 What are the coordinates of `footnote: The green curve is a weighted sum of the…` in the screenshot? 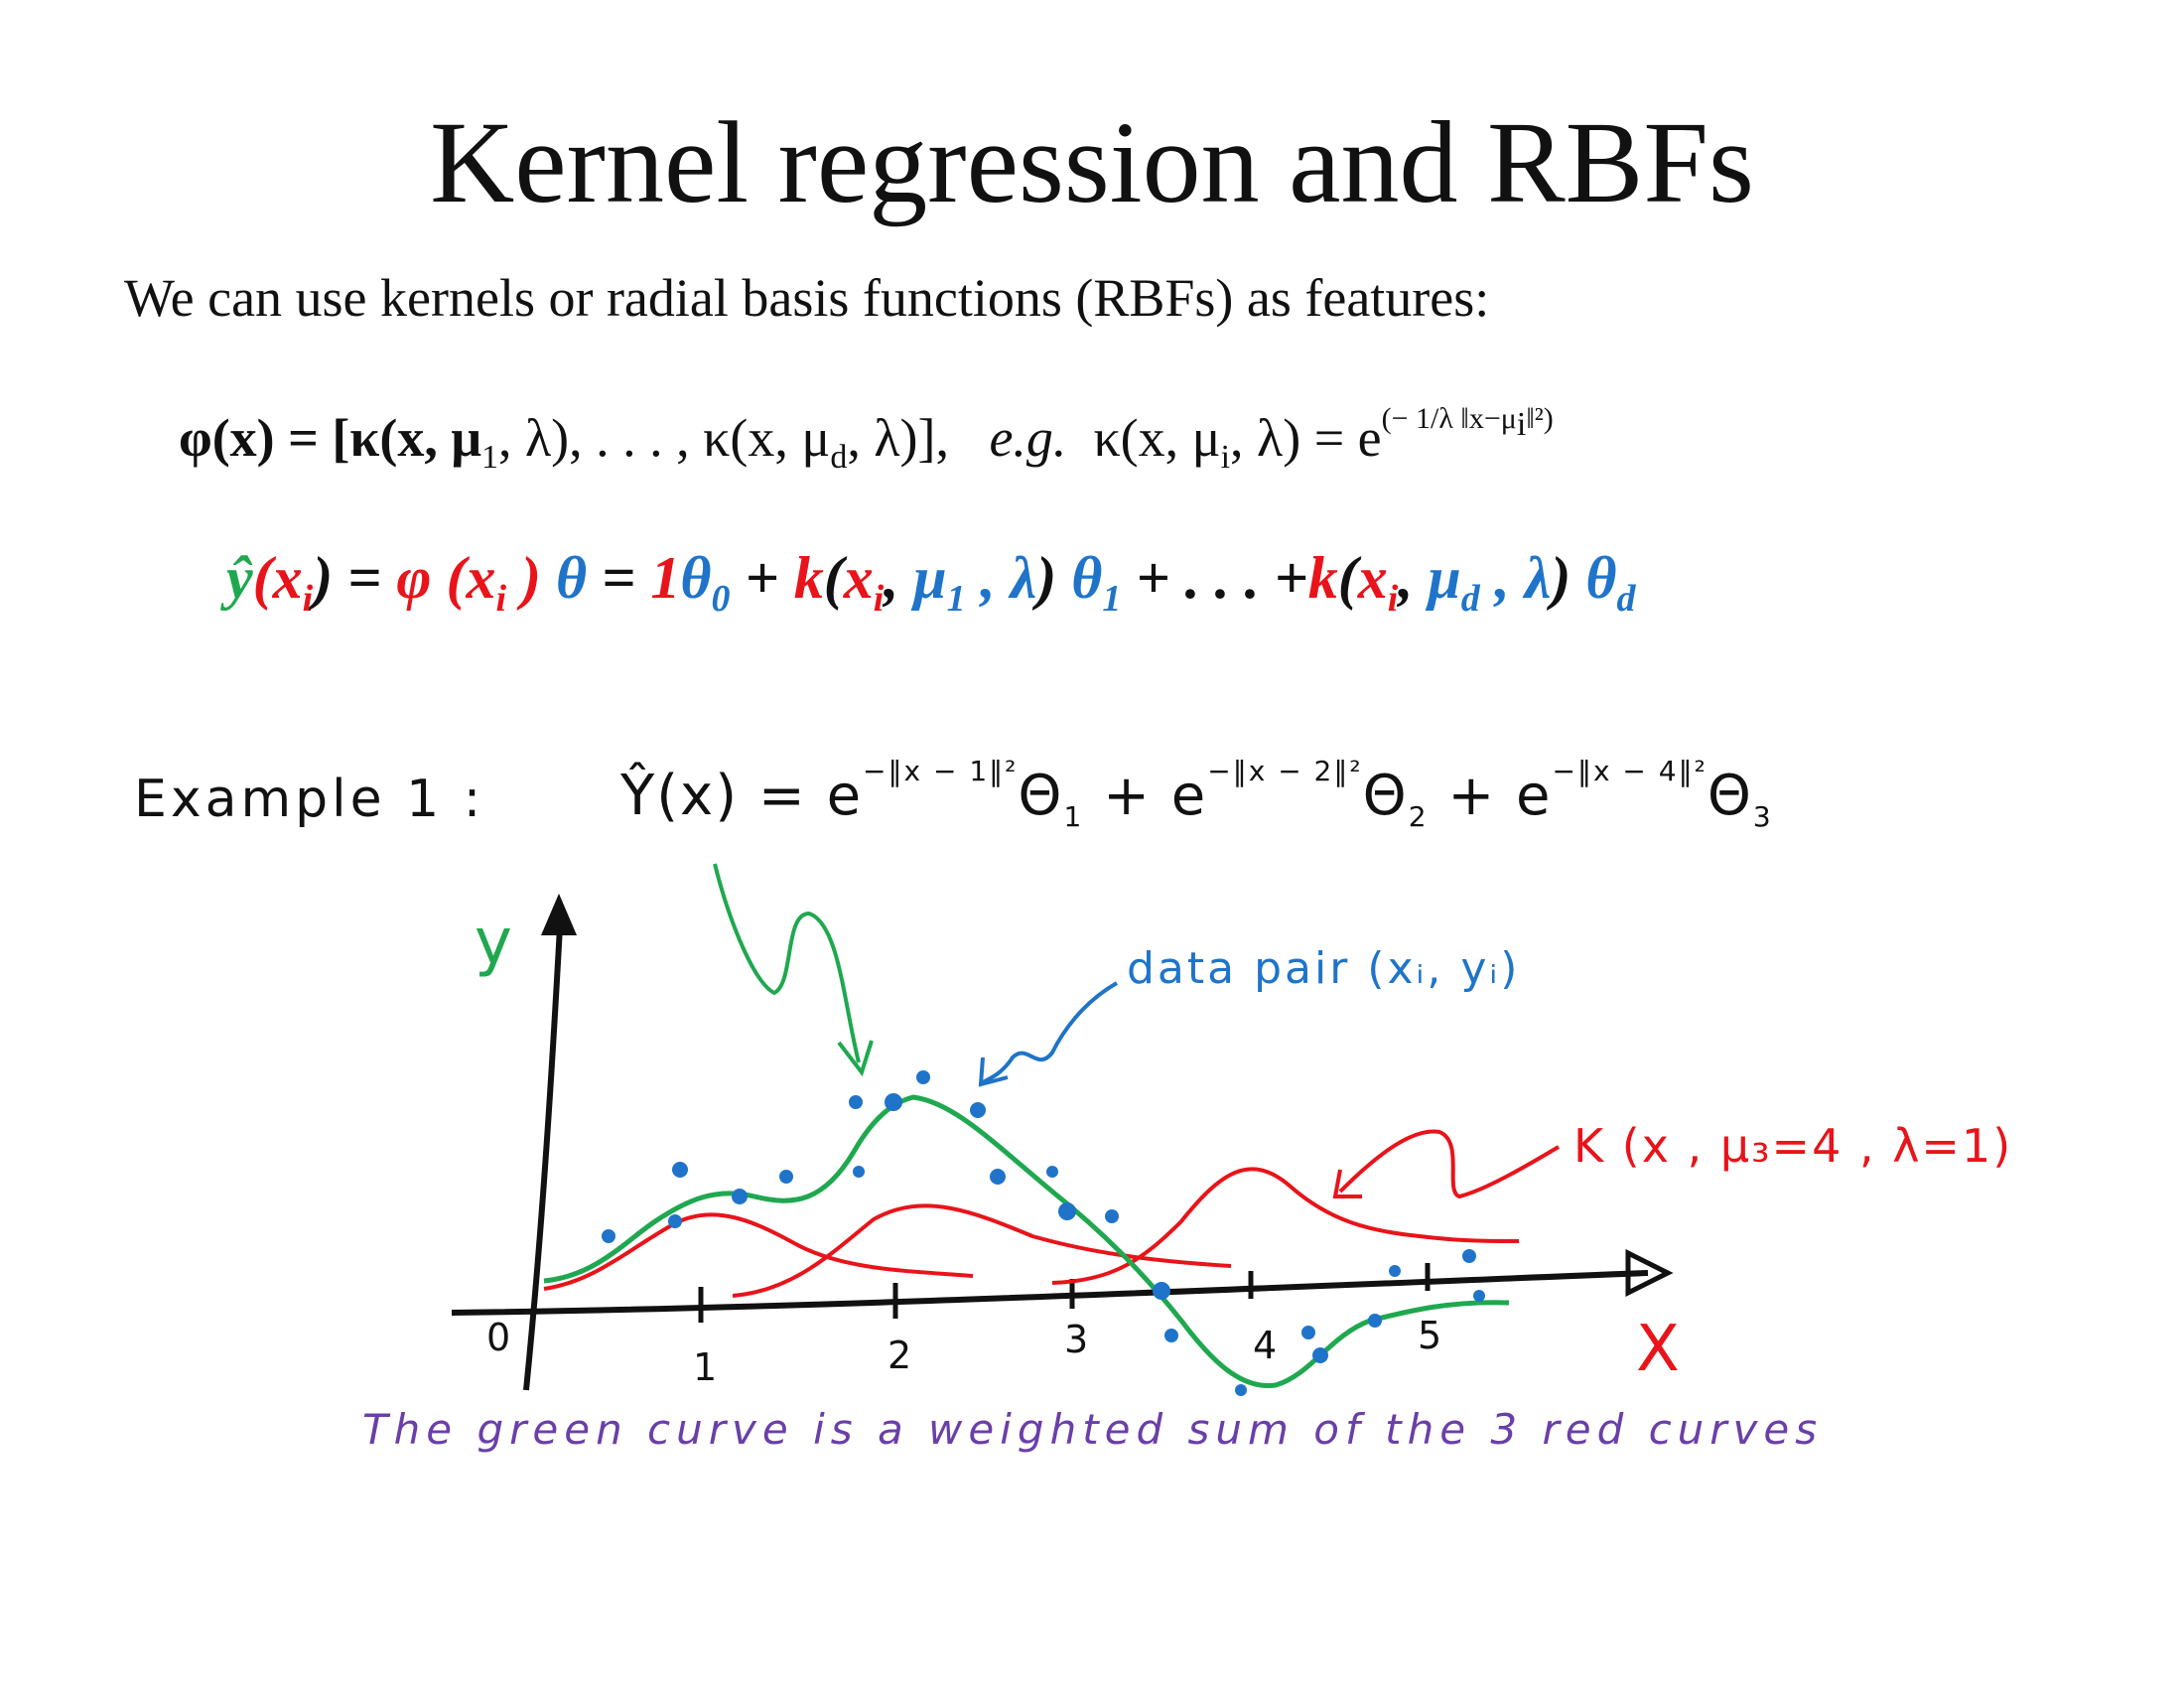 It's located at (1093, 1429).